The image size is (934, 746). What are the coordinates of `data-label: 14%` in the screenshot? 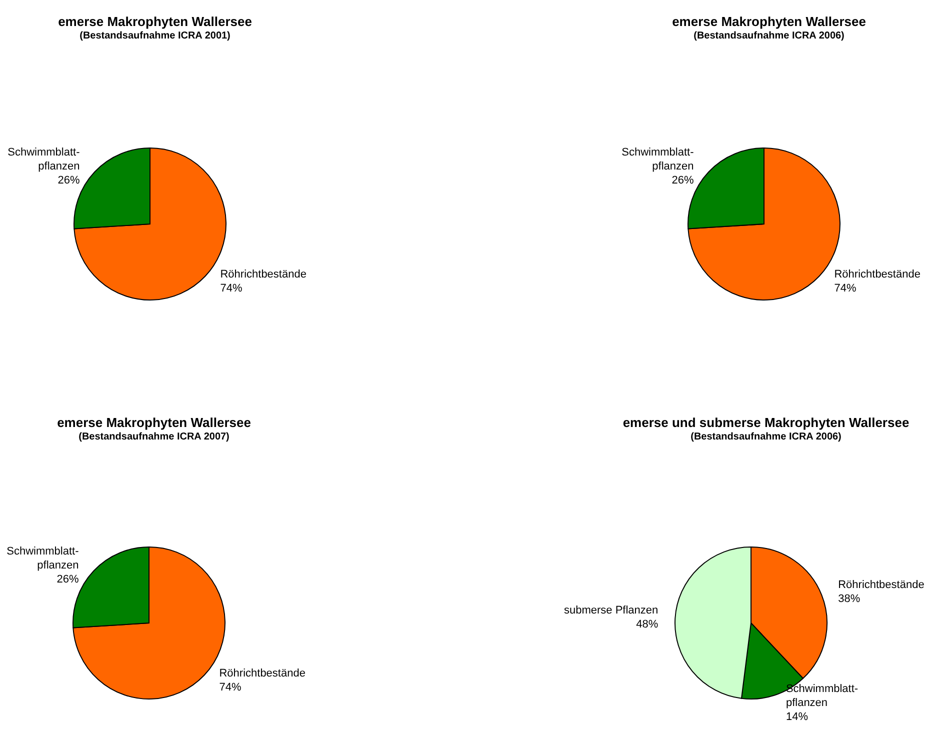 It's located at (797, 716).